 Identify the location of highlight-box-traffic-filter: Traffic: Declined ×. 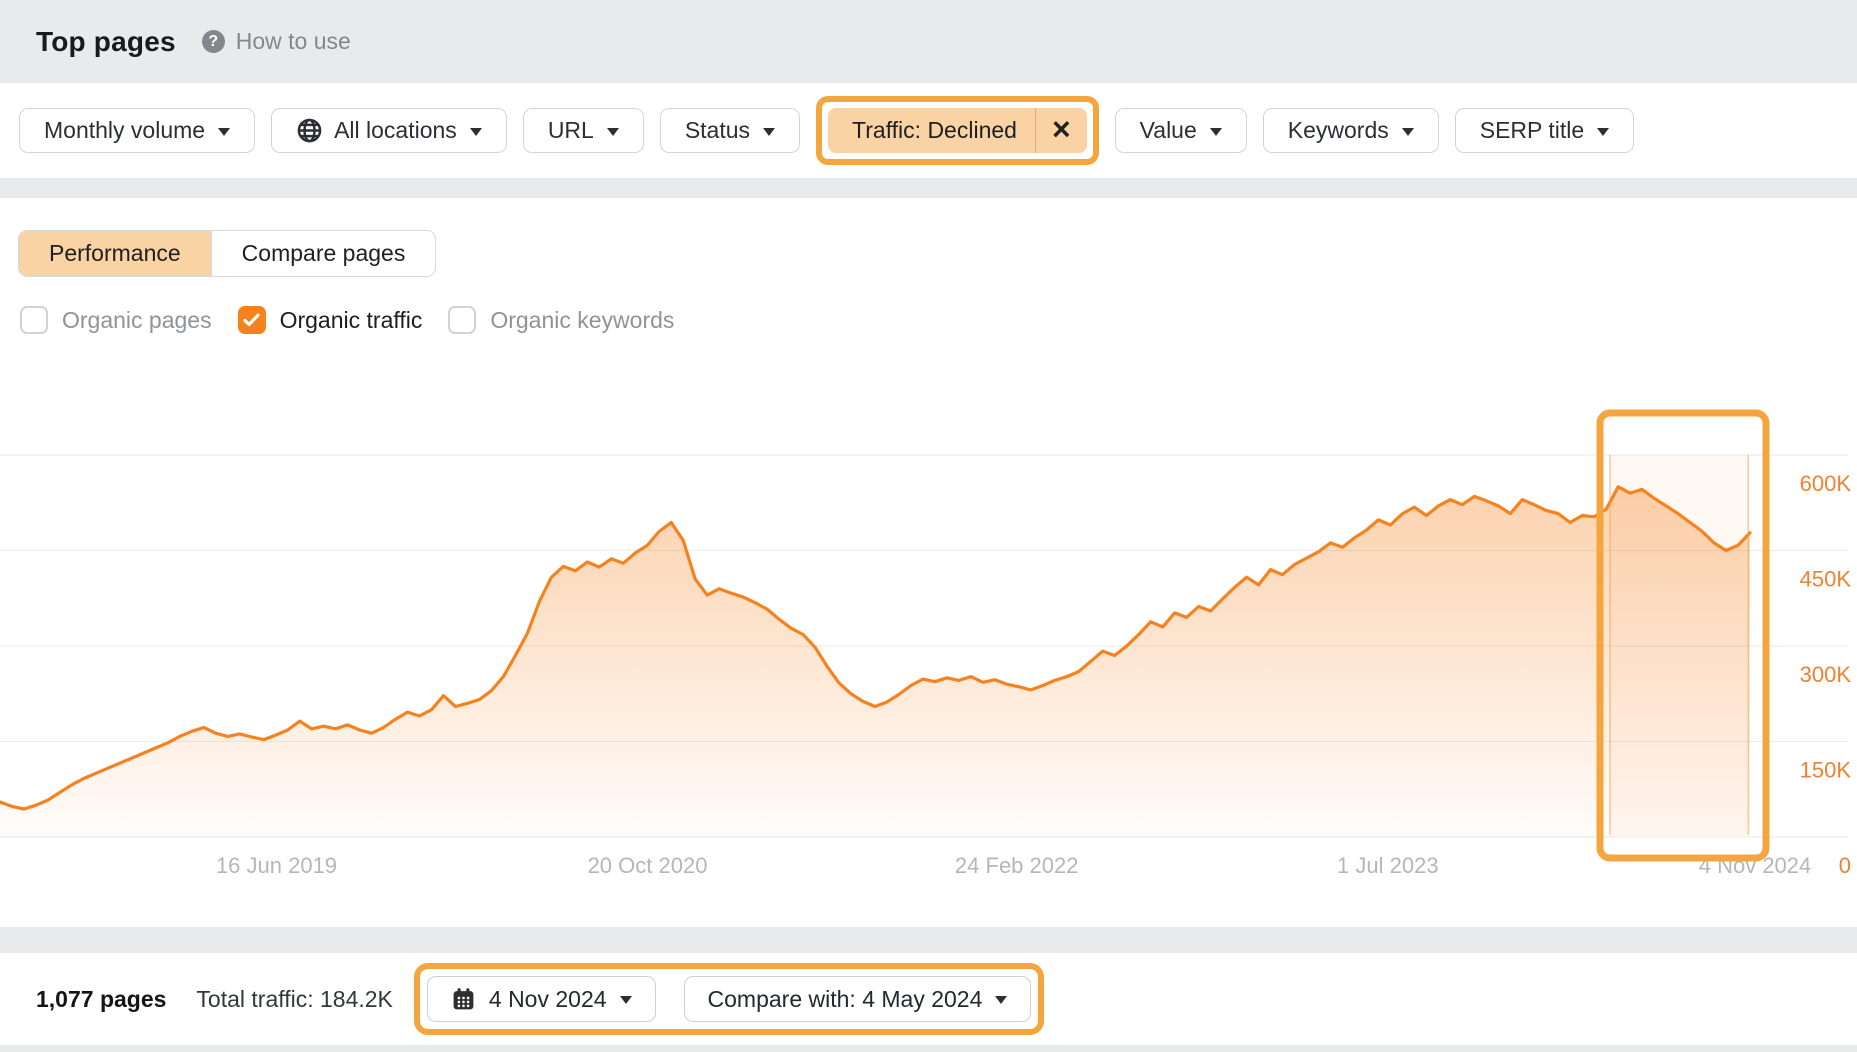
(957, 130).